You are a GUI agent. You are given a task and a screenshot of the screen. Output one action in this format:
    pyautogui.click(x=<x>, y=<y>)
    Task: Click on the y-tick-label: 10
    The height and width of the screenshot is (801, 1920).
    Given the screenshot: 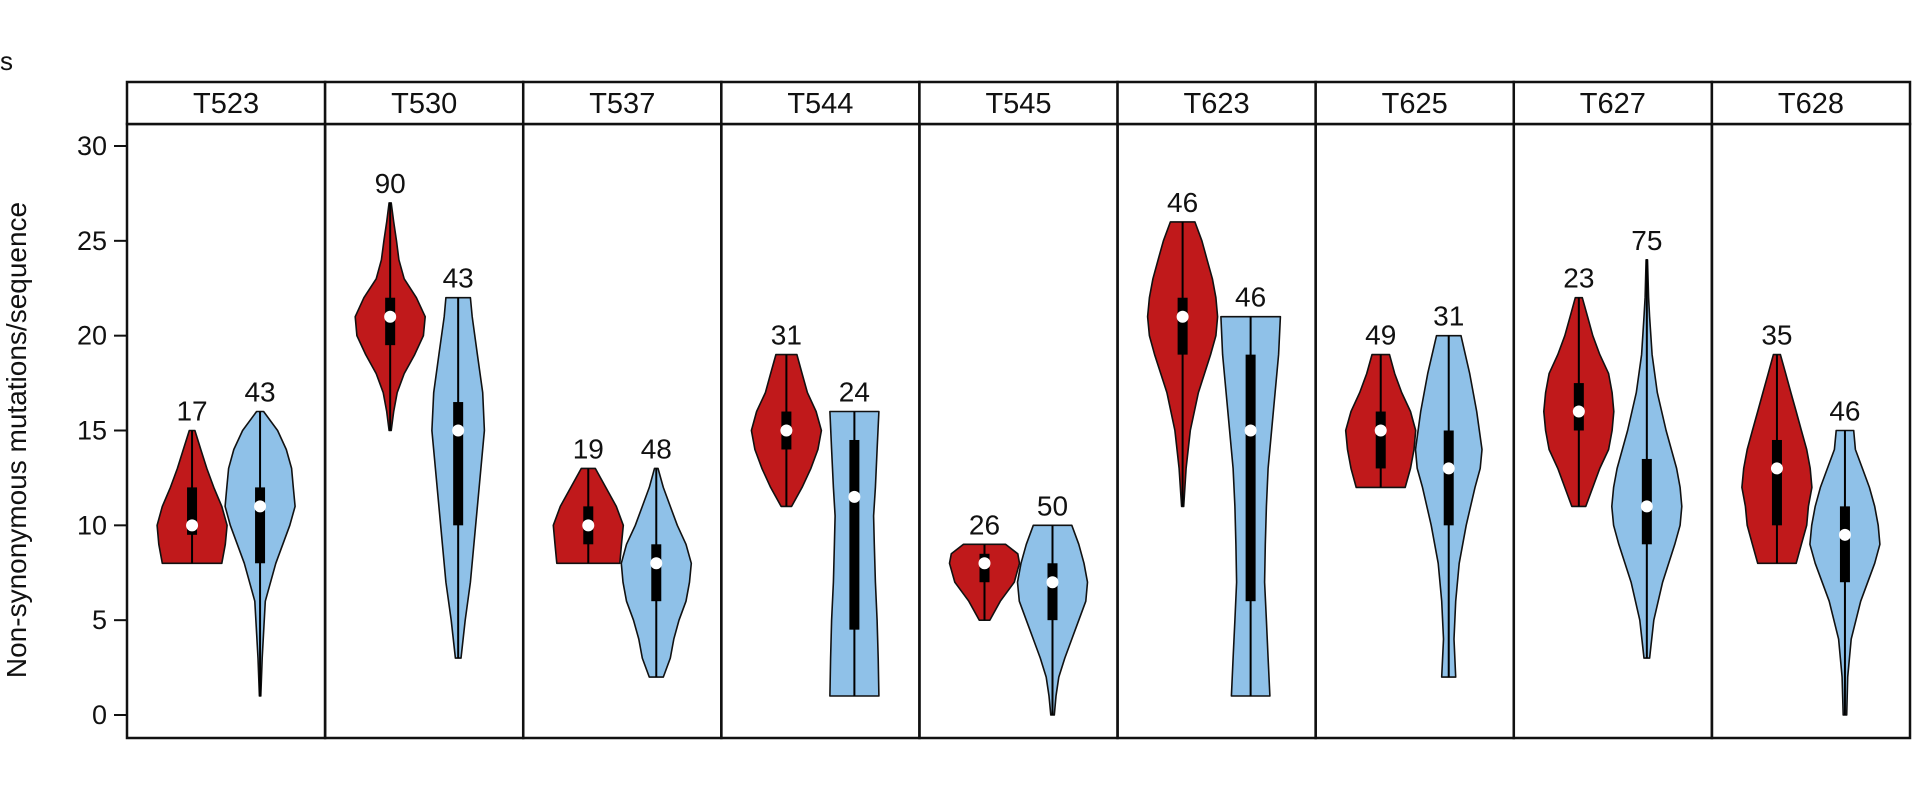 What is the action you would take?
    pyautogui.click(x=92, y=525)
    